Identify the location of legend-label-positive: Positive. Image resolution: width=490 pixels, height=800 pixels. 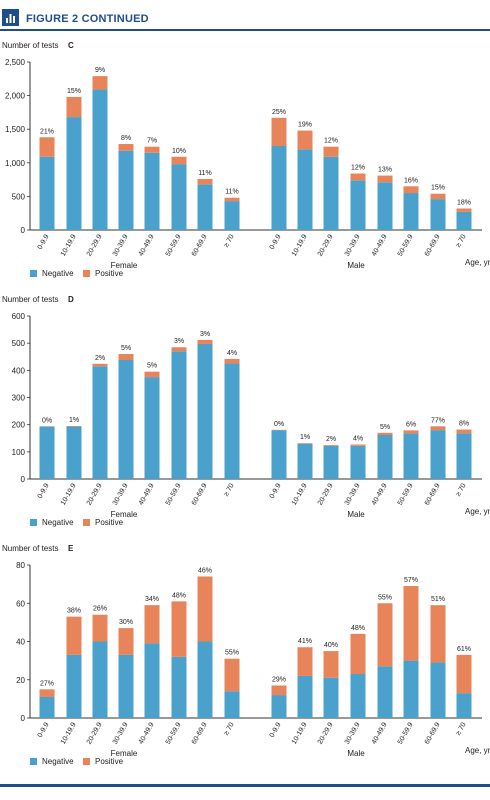
(109, 761).